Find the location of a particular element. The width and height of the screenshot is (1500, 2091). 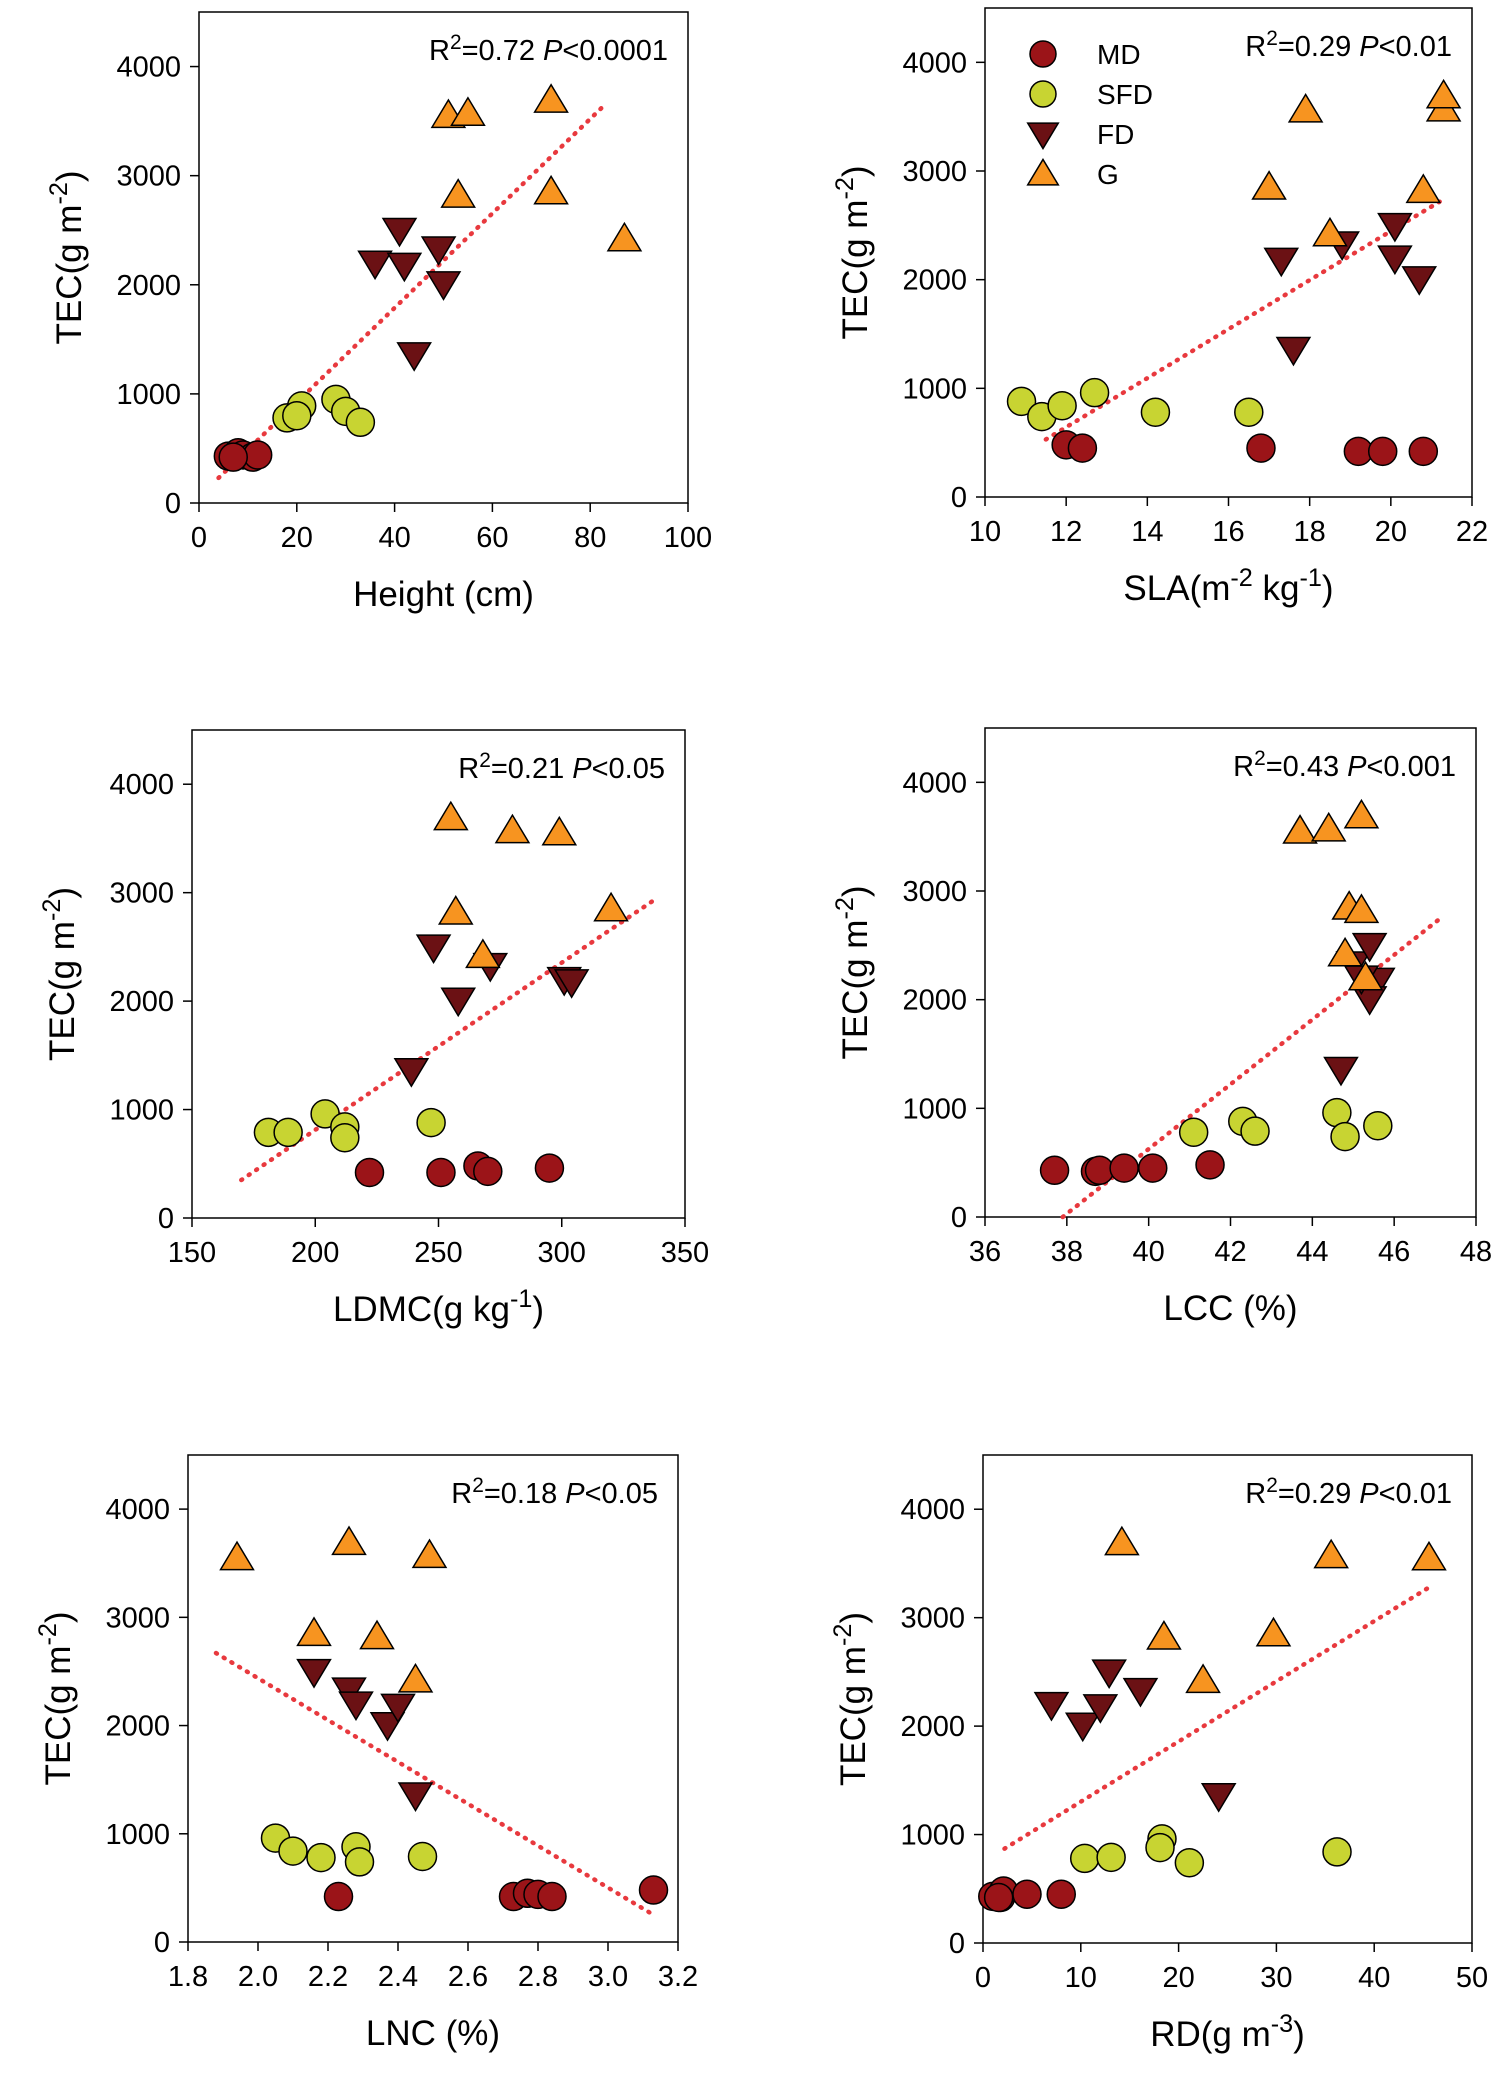

x-tick-label: 100 is located at coordinates (688, 538).